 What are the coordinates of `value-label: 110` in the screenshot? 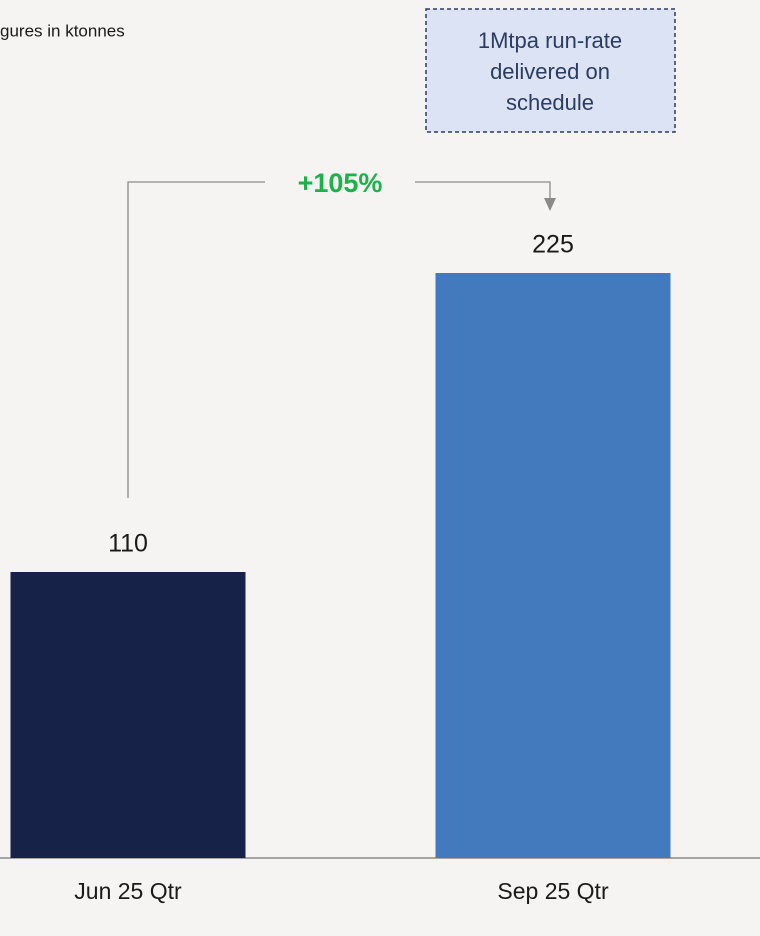 It's located at (128, 544).